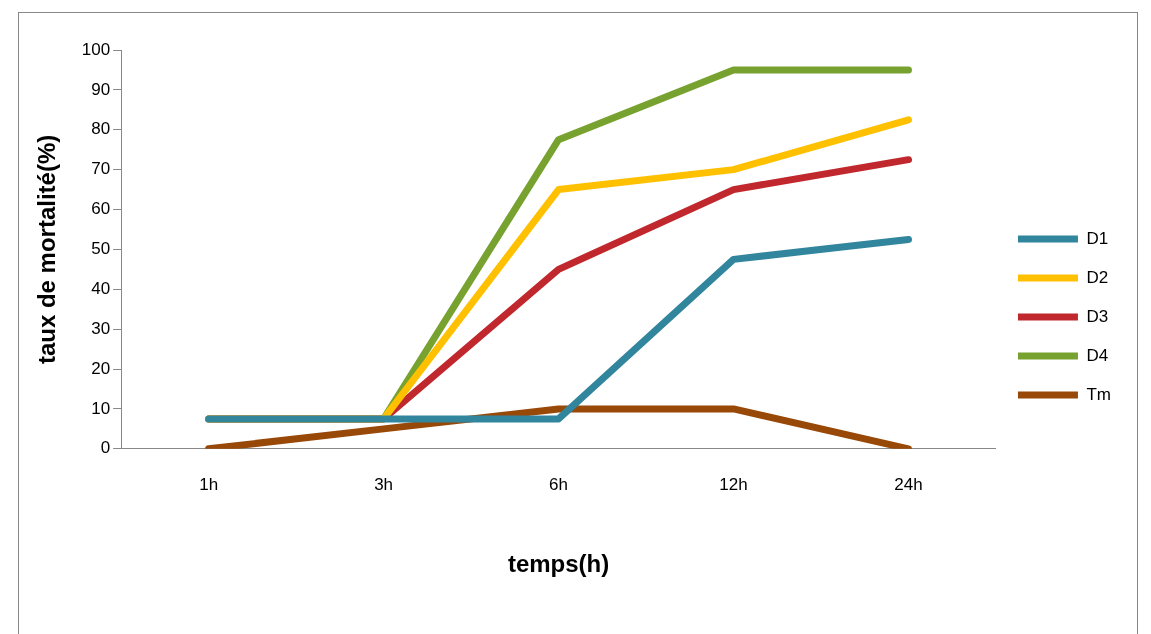 The image size is (1151, 634). Describe the element at coordinates (558, 564) in the screenshot. I see `x-axis-title: temps(h)` at that location.